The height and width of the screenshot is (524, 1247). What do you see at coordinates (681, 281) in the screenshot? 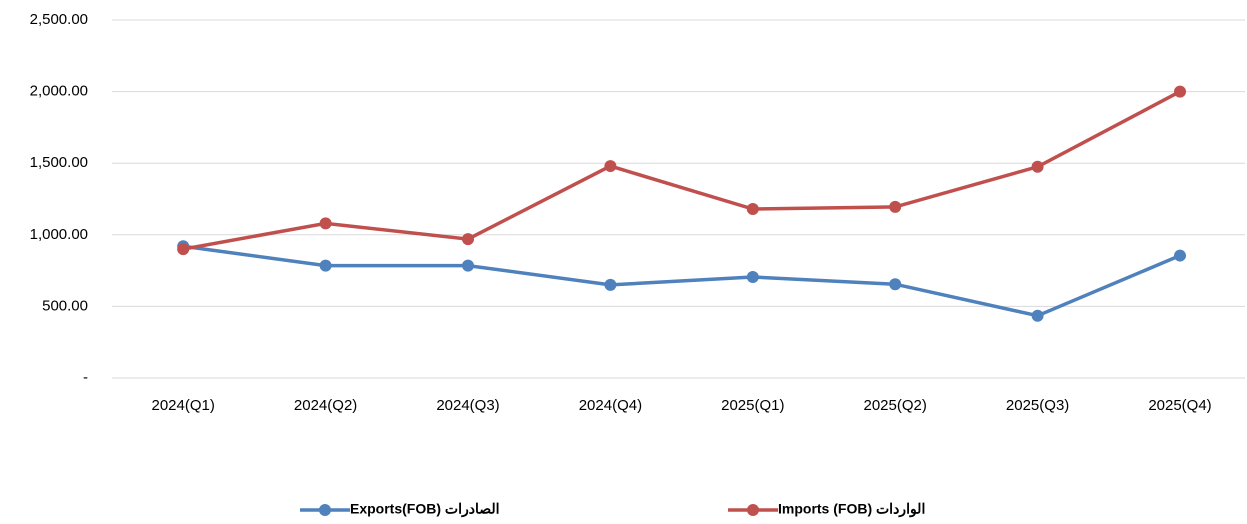
I see `series-line` at bounding box center [681, 281].